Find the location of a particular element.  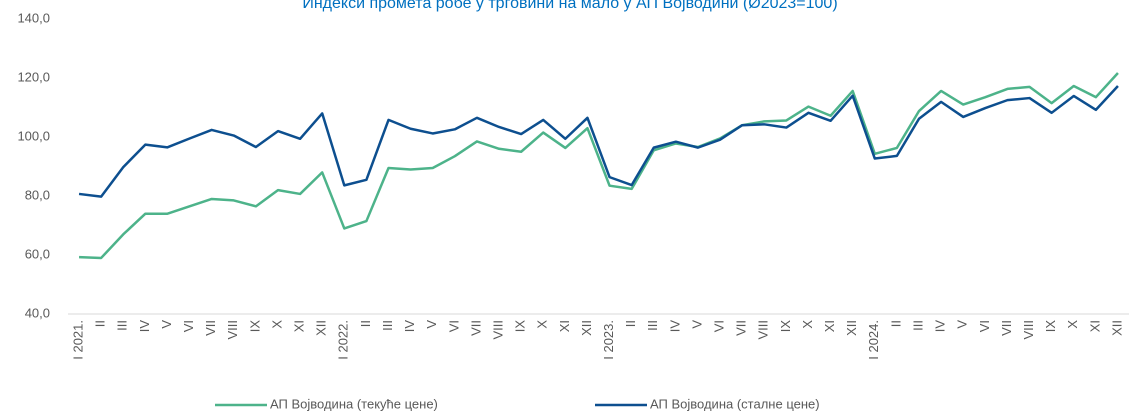

x-tick-label: I 2021. is located at coordinates (77, 340).